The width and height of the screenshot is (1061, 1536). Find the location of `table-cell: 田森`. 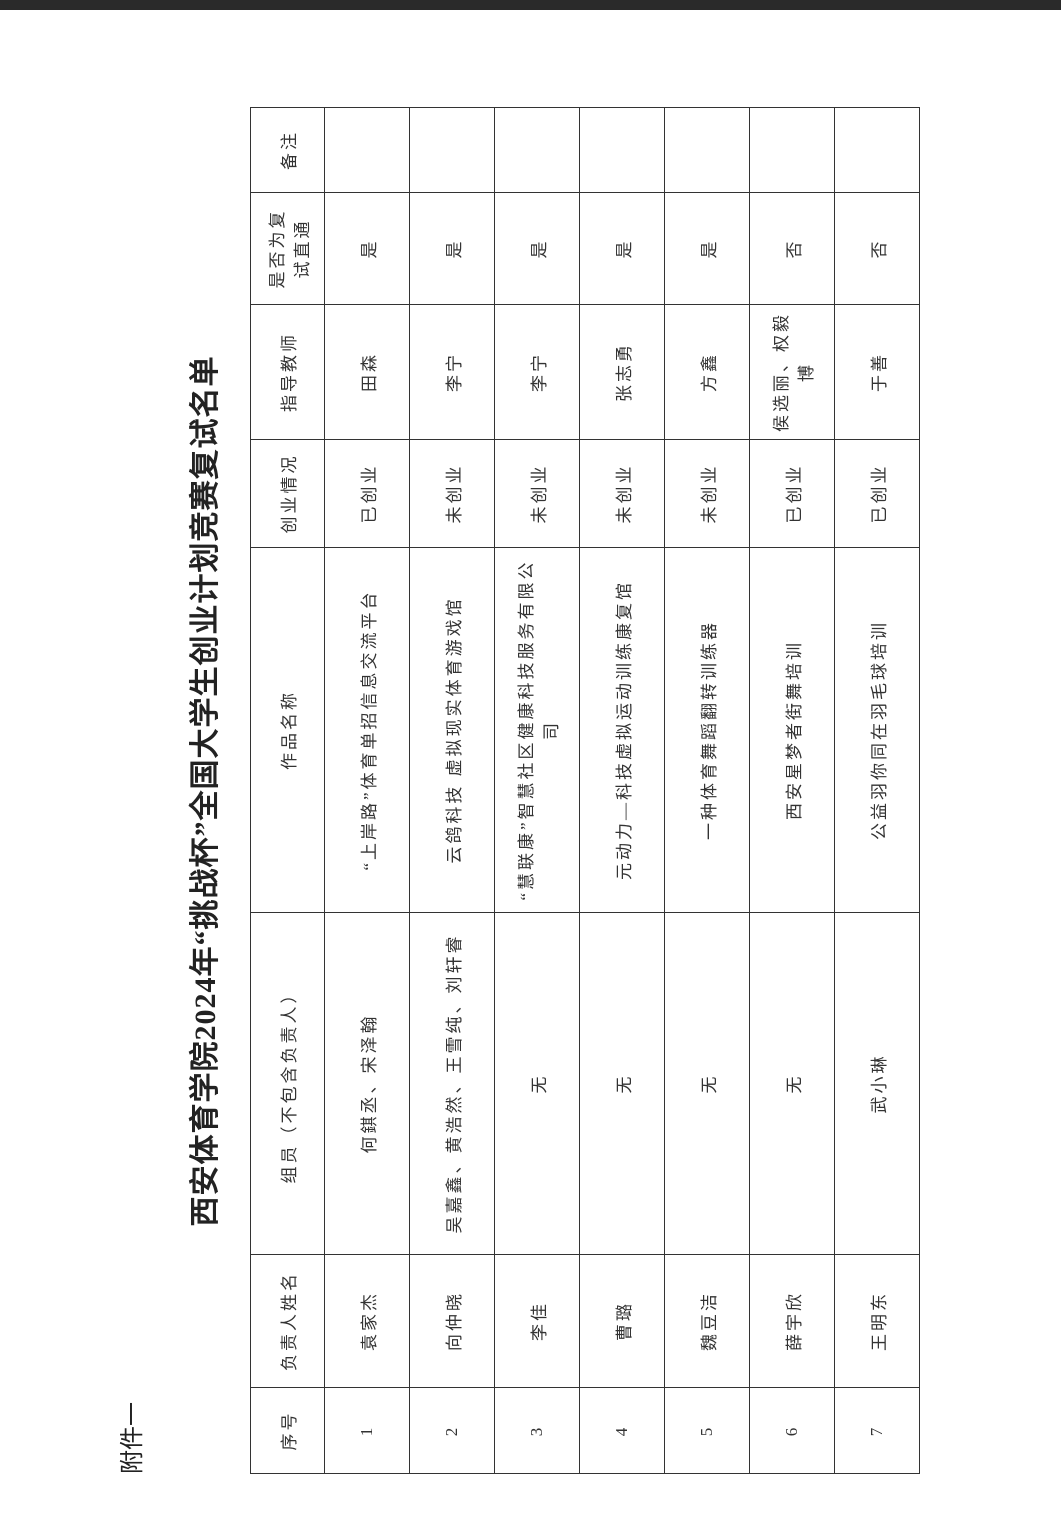

table-cell: 田森 is located at coordinates (367, 372).